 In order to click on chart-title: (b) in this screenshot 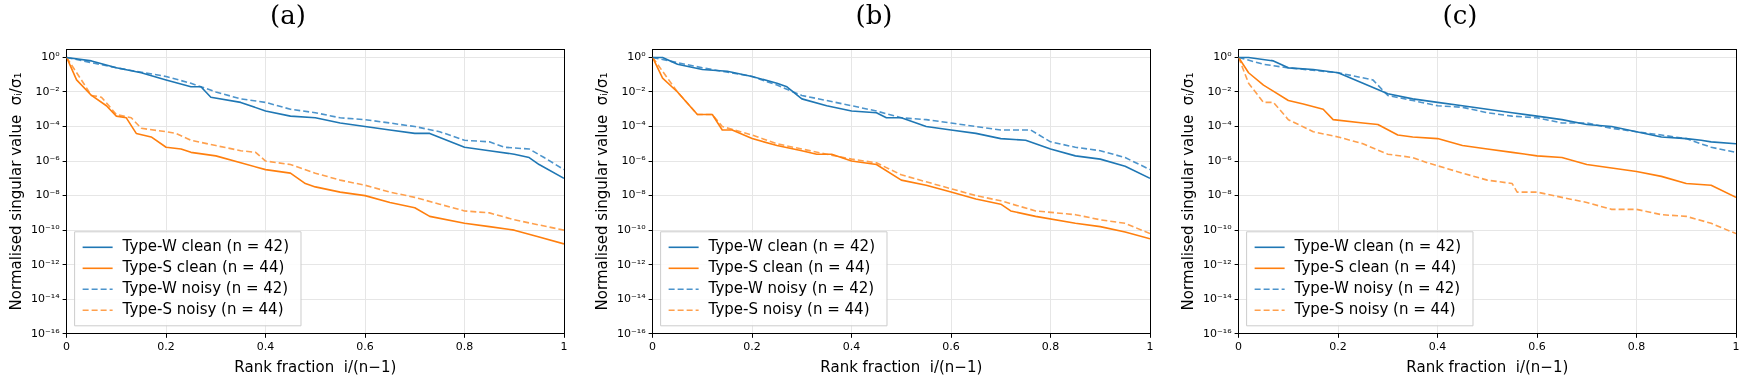, I will do `click(874, 15)`.